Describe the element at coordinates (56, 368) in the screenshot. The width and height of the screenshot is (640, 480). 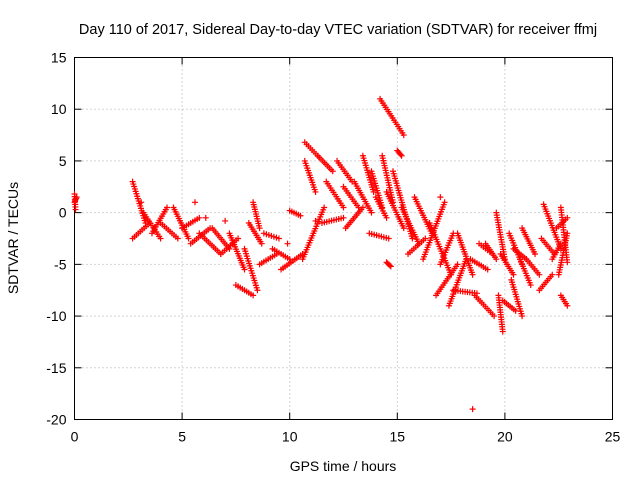
I see `y-tick-label: -15` at that location.